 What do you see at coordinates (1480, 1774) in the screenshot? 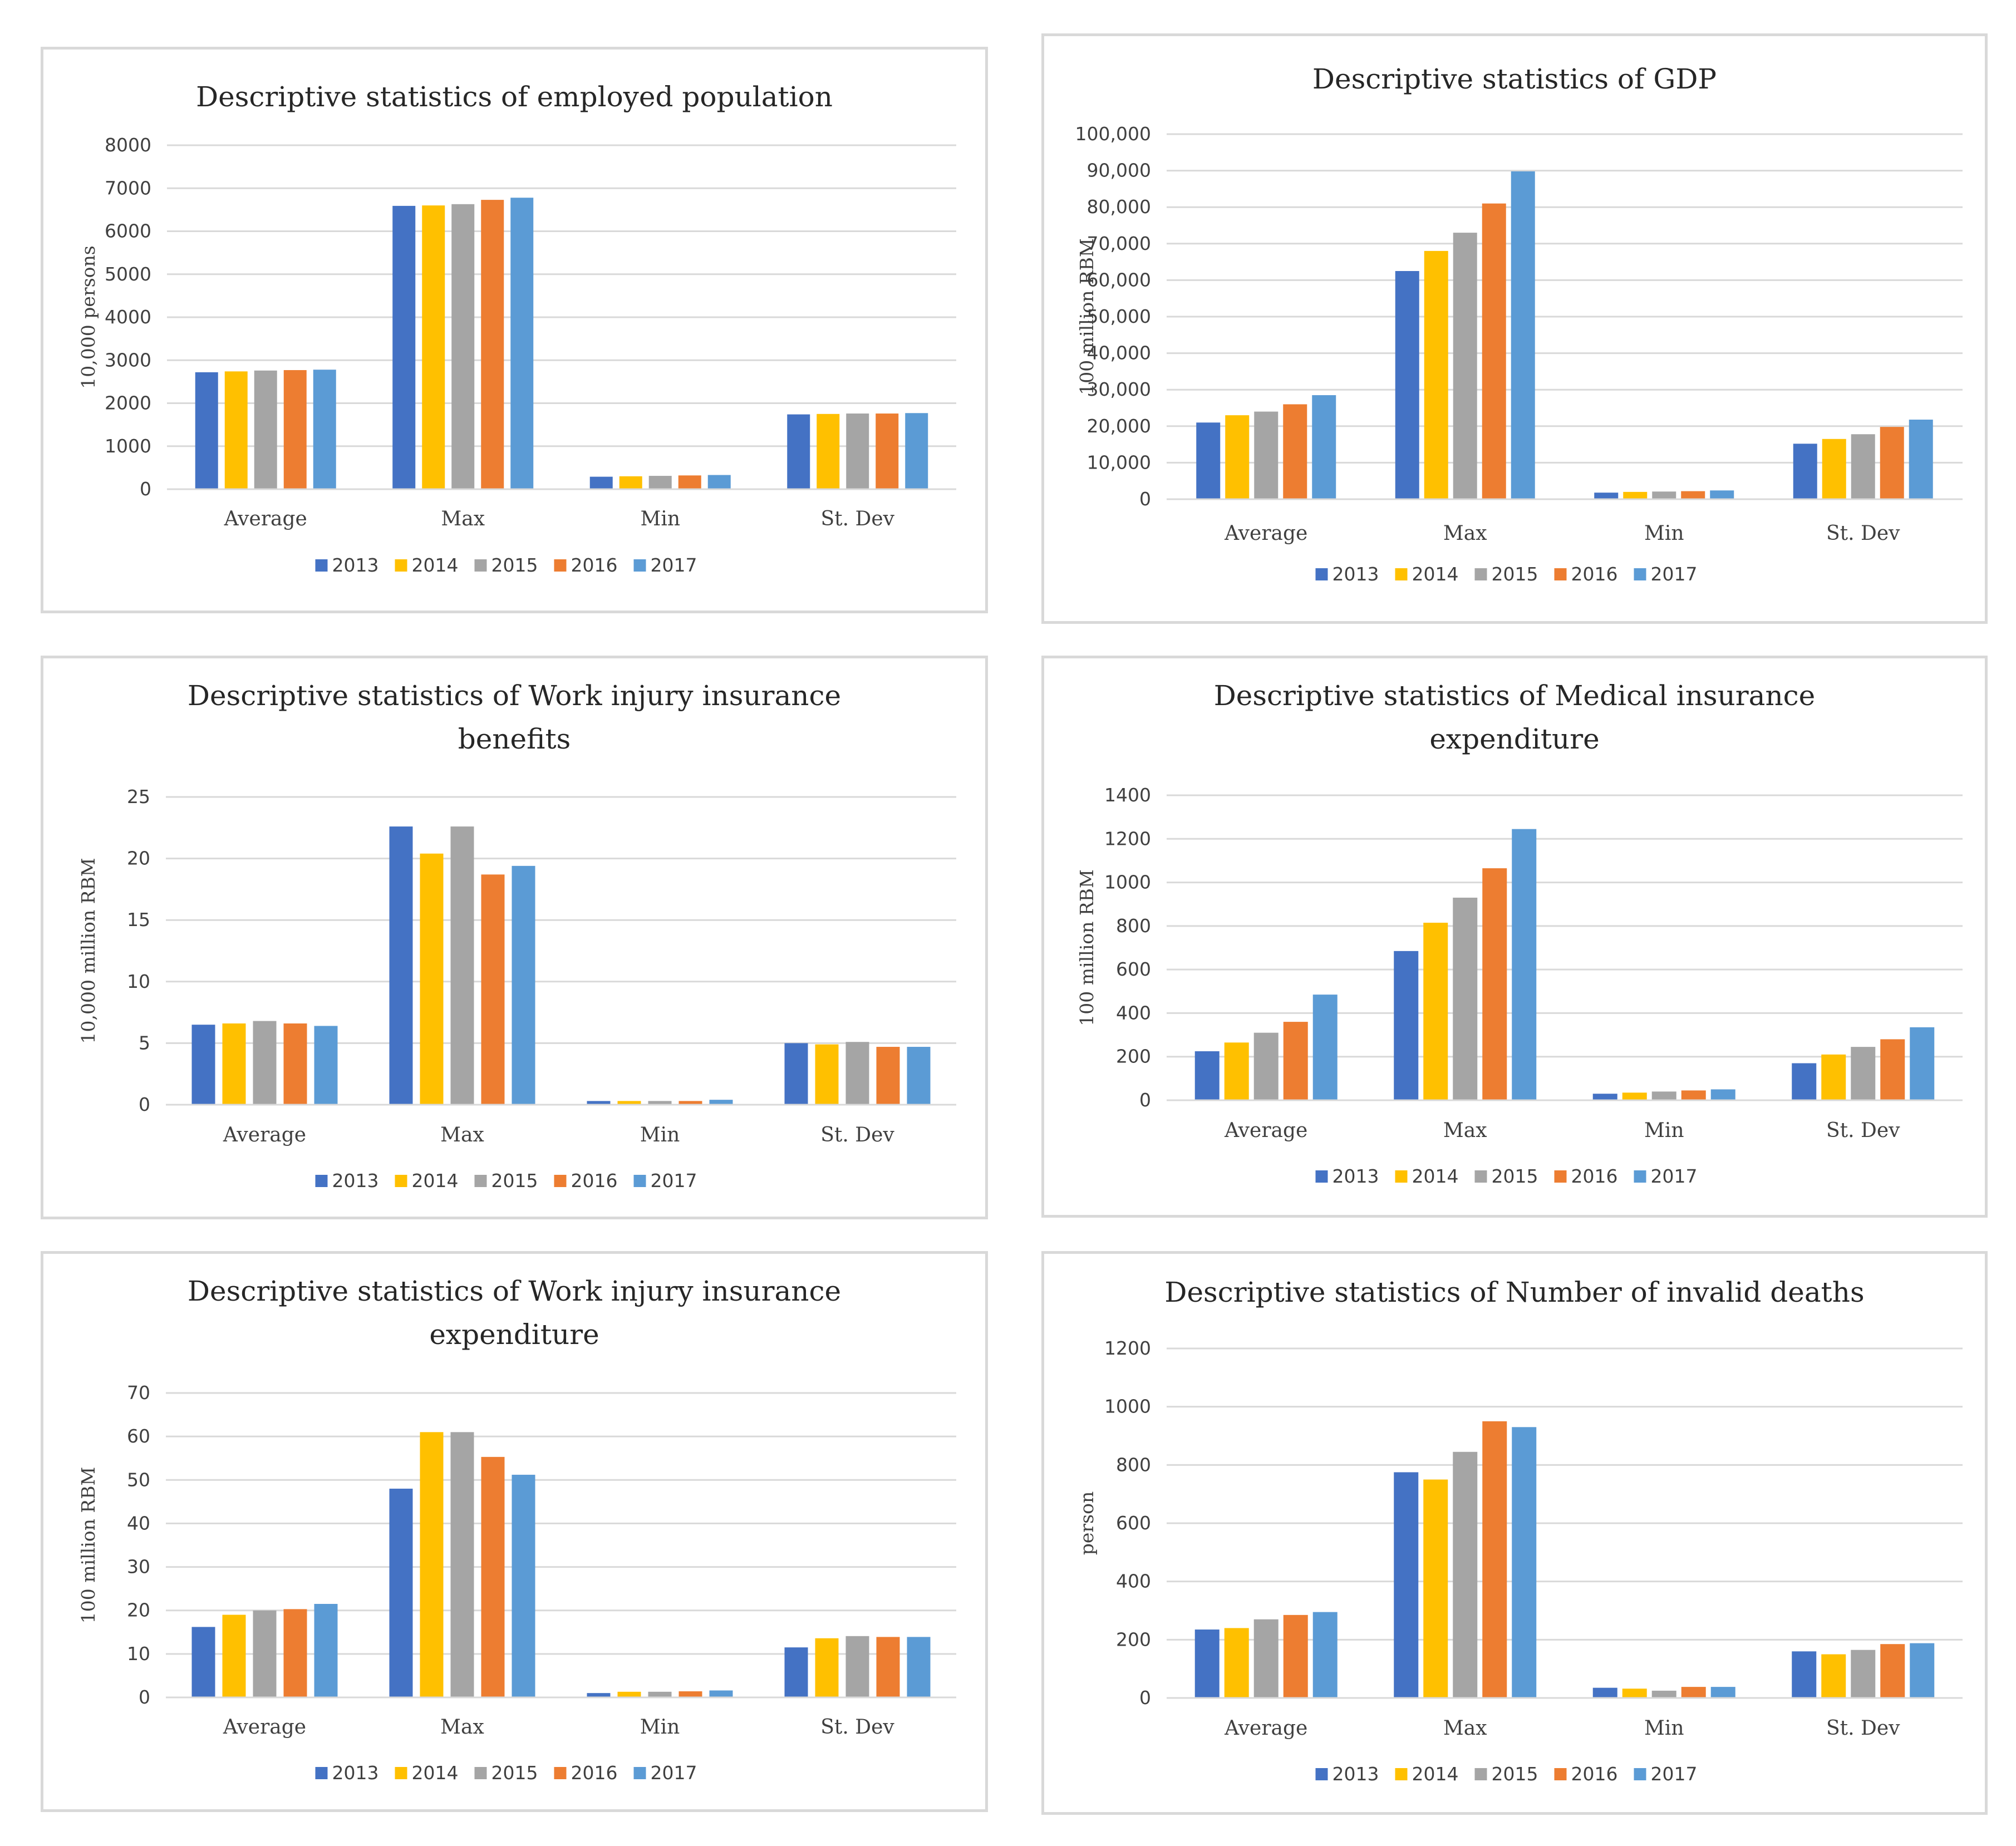
I see `legend-swatch-2015` at bounding box center [1480, 1774].